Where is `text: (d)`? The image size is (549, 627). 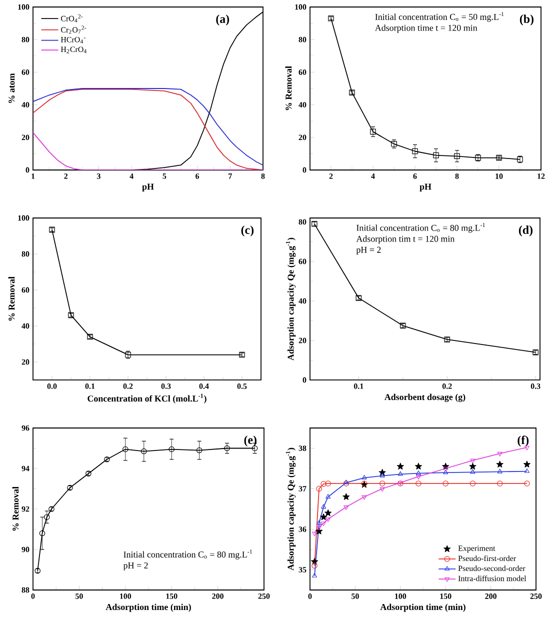
text: (d) is located at coordinates (525, 231).